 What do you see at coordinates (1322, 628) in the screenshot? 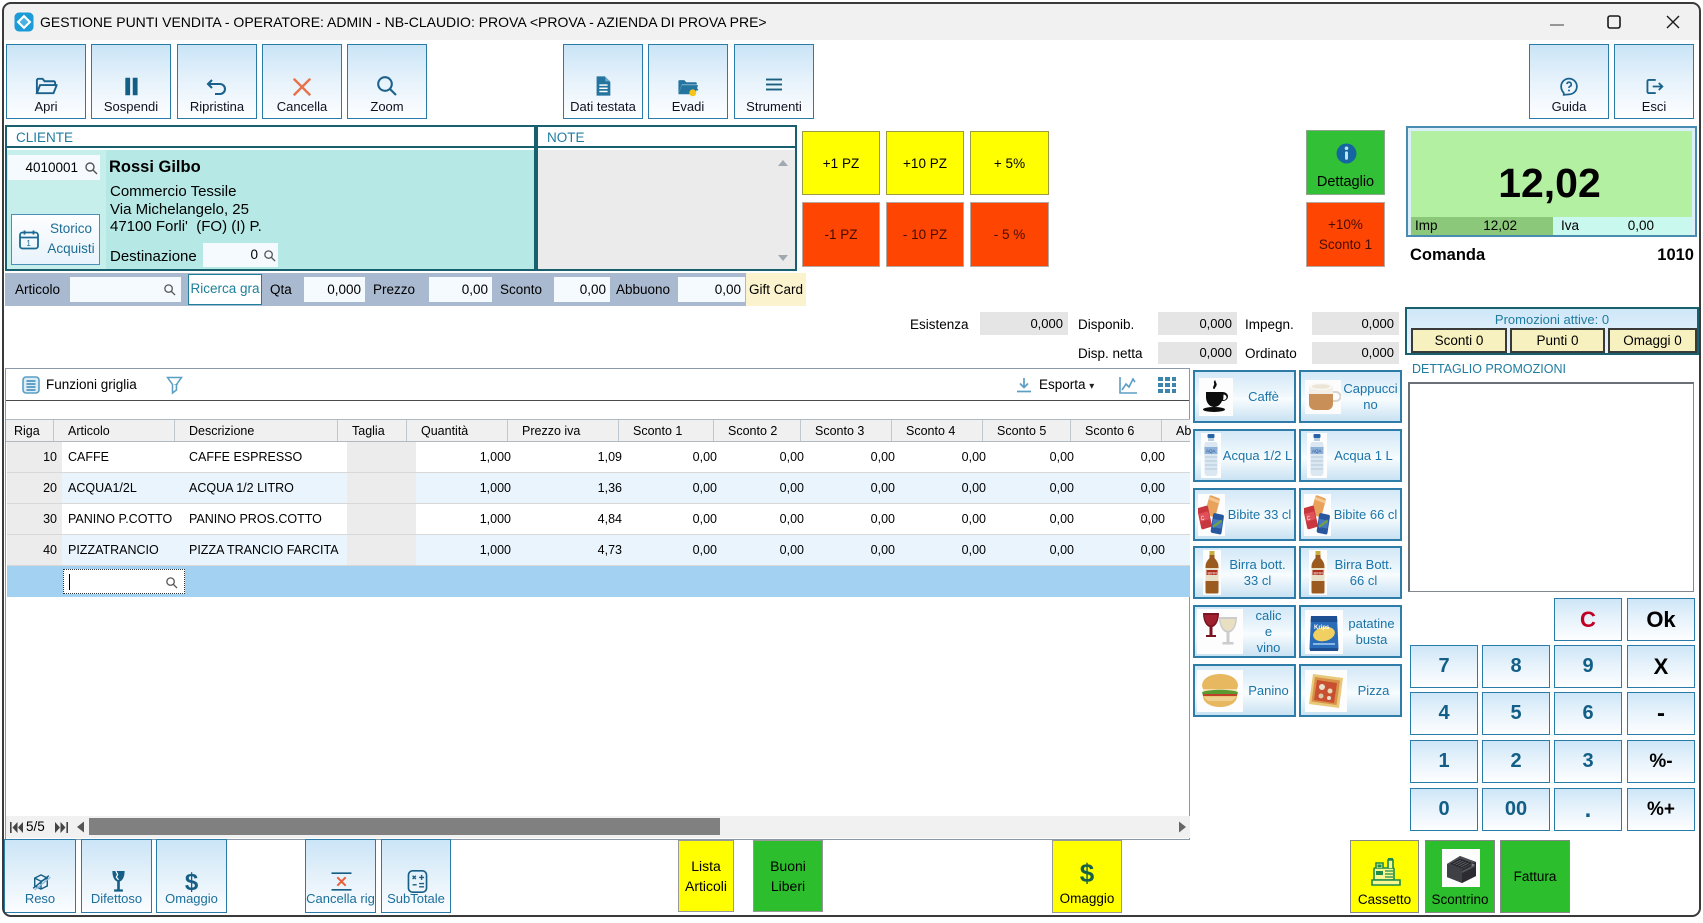
I see `svg-text: Krips` at bounding box center [1322, 628].